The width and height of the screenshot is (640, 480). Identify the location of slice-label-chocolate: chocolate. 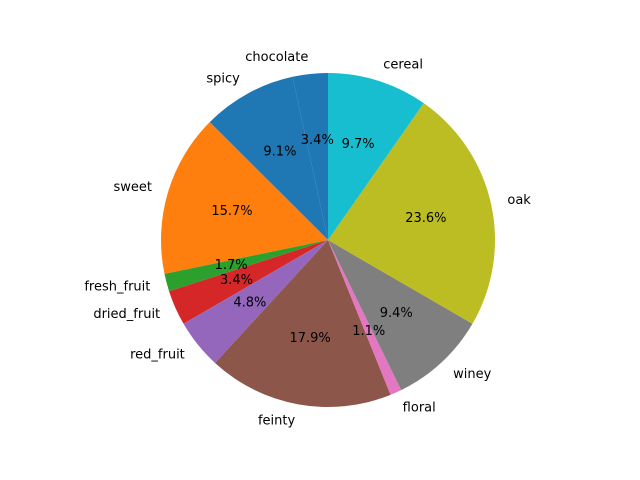
(276, 57).